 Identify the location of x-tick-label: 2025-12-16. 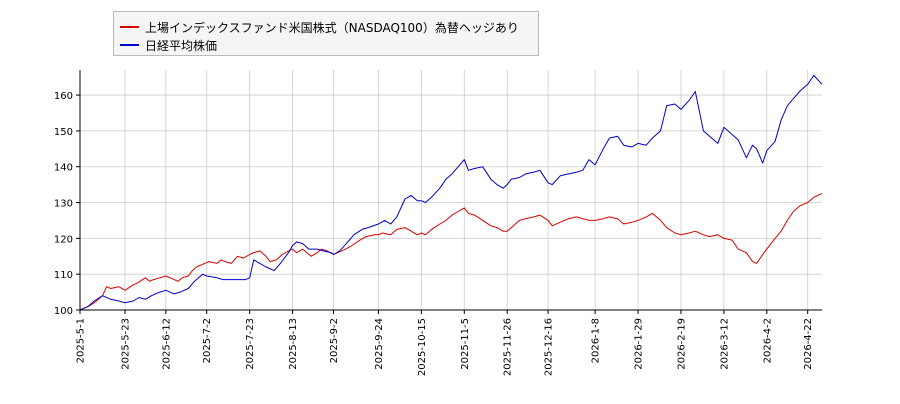
(549, 347).